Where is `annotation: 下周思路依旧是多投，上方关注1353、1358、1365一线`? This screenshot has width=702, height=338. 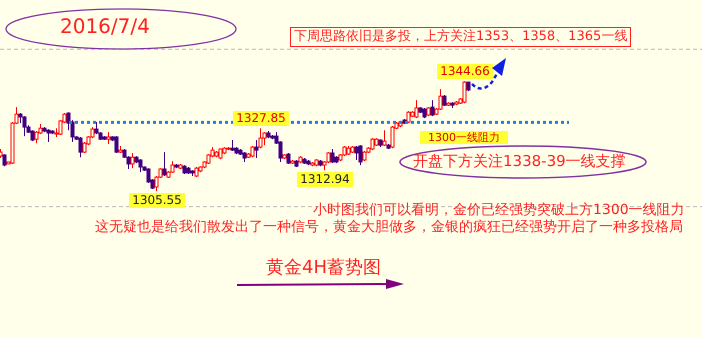 annotation: 下周思路依旧是多投，上方关注1353、1358、1365一线 is located at coordinates (461, 37).